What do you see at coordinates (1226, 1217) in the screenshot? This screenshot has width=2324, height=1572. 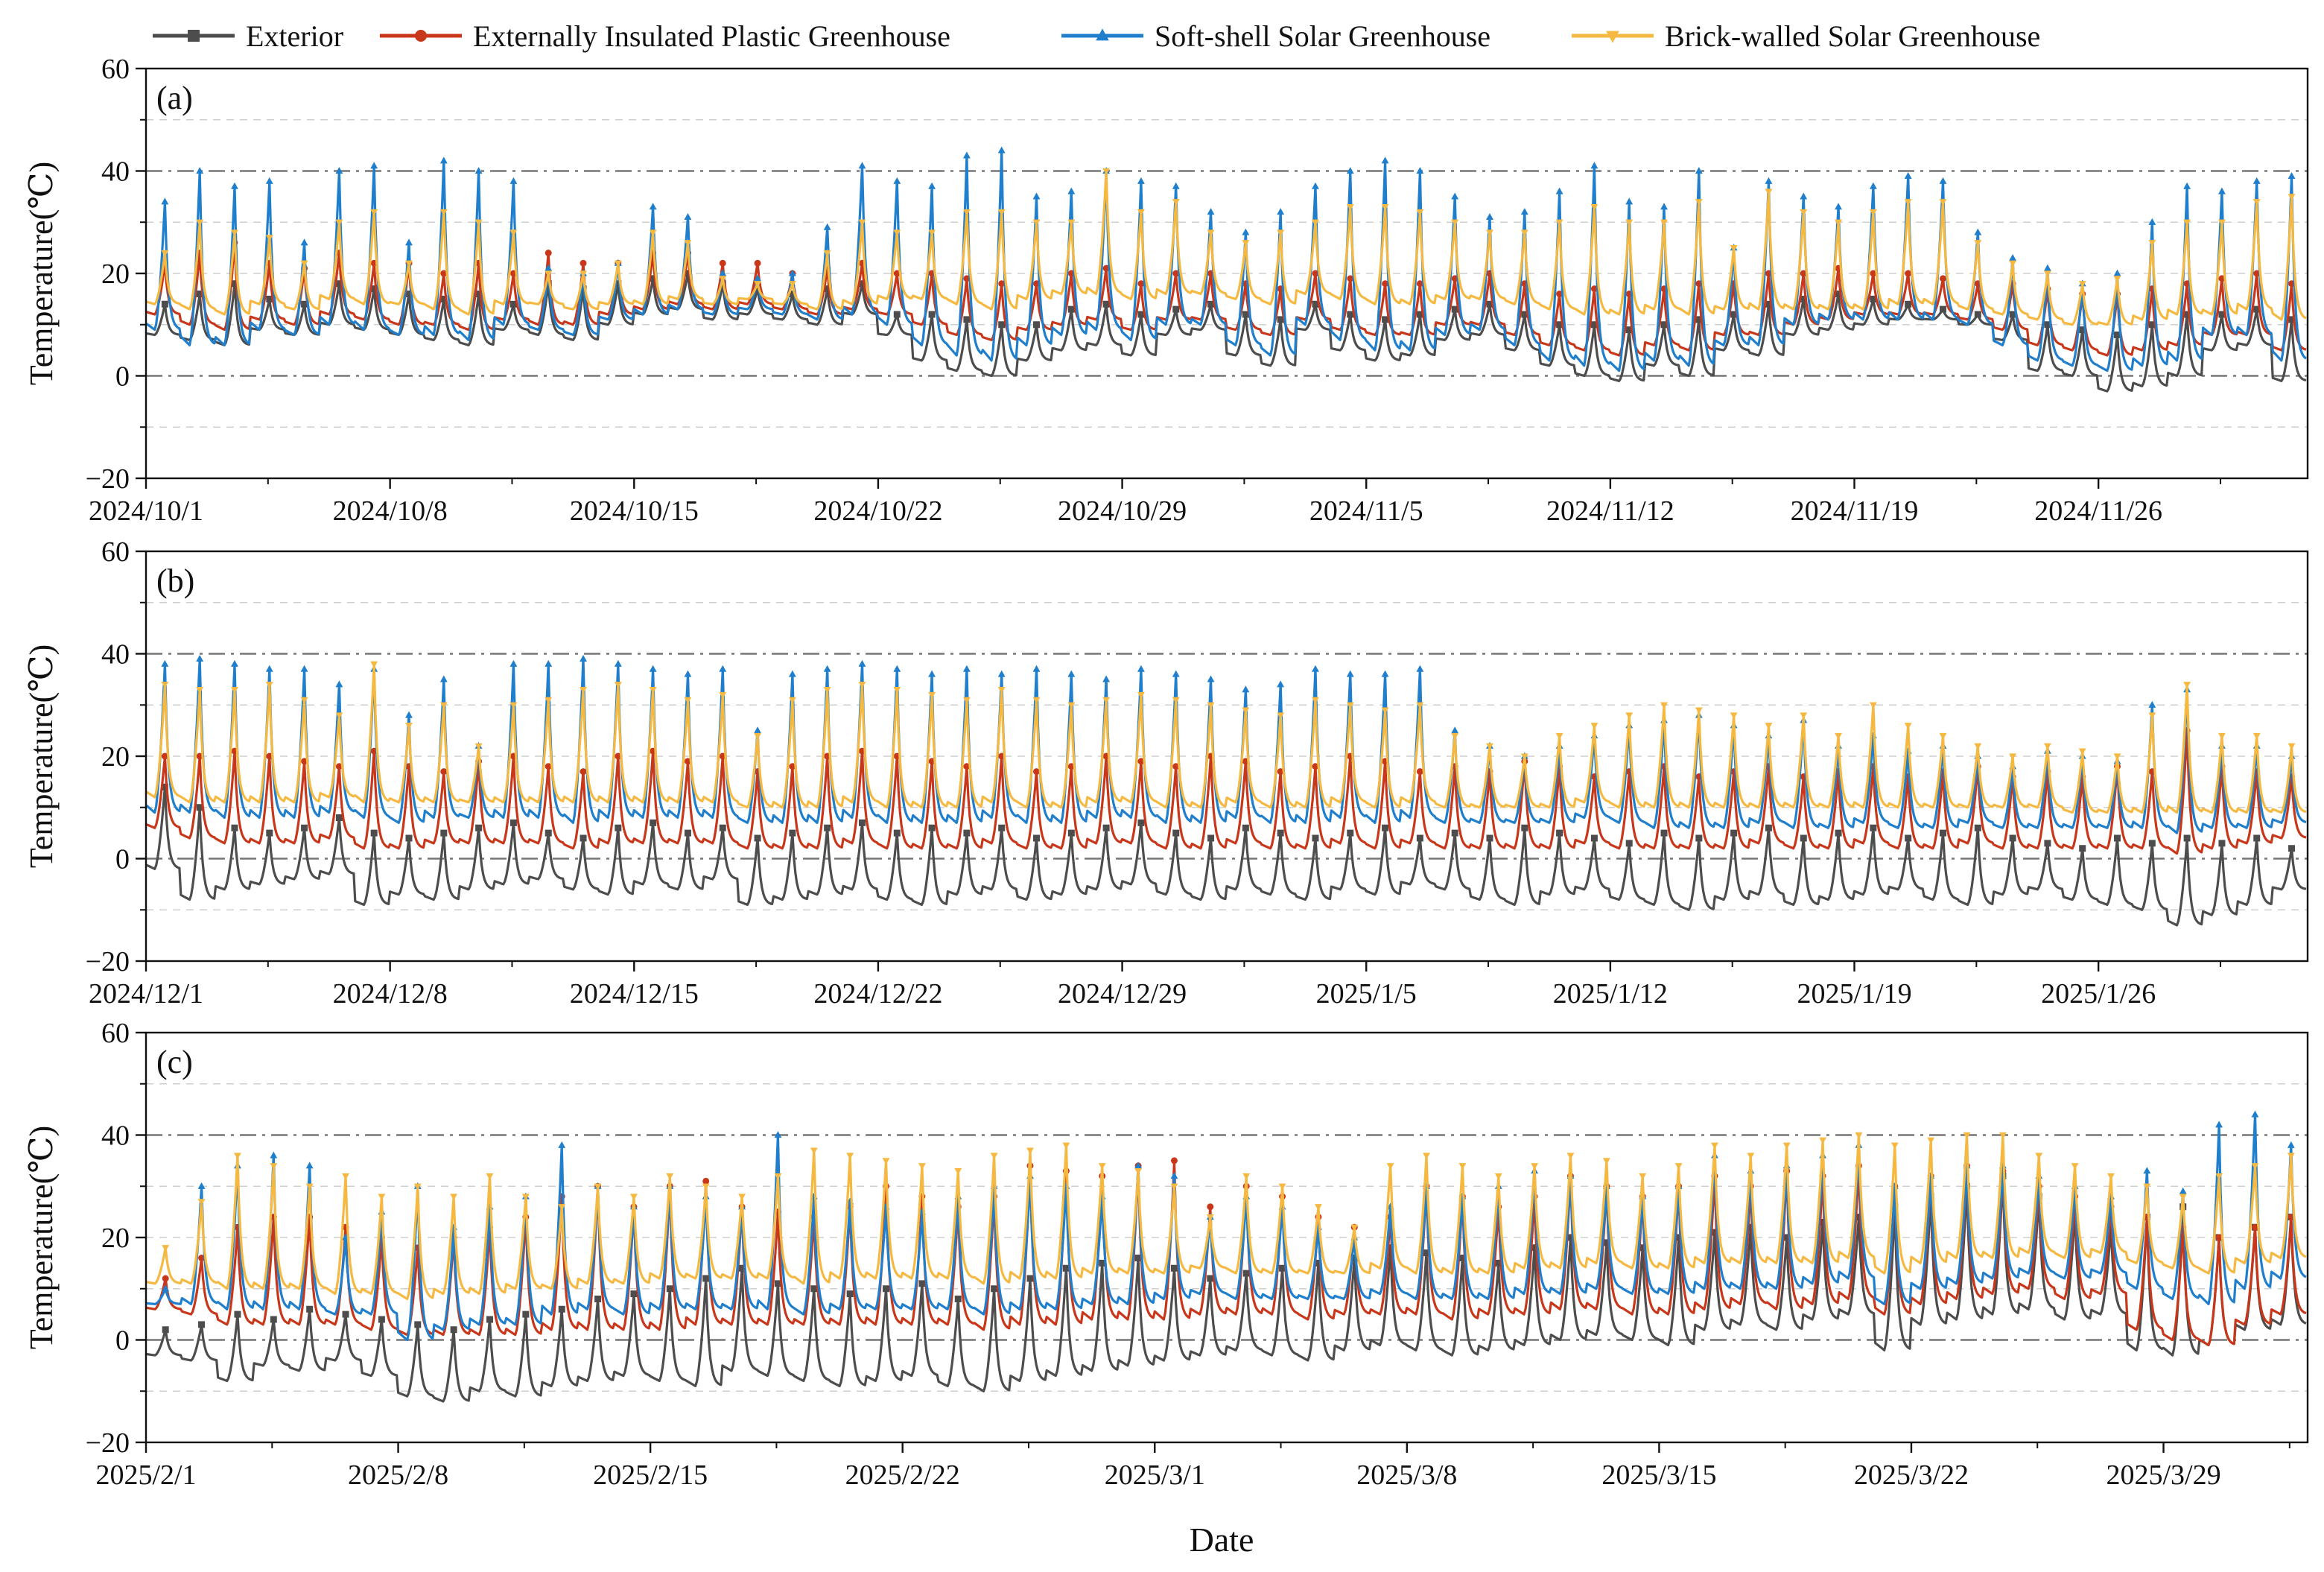 I see `series-line` at bounding box center [1226, 1217].